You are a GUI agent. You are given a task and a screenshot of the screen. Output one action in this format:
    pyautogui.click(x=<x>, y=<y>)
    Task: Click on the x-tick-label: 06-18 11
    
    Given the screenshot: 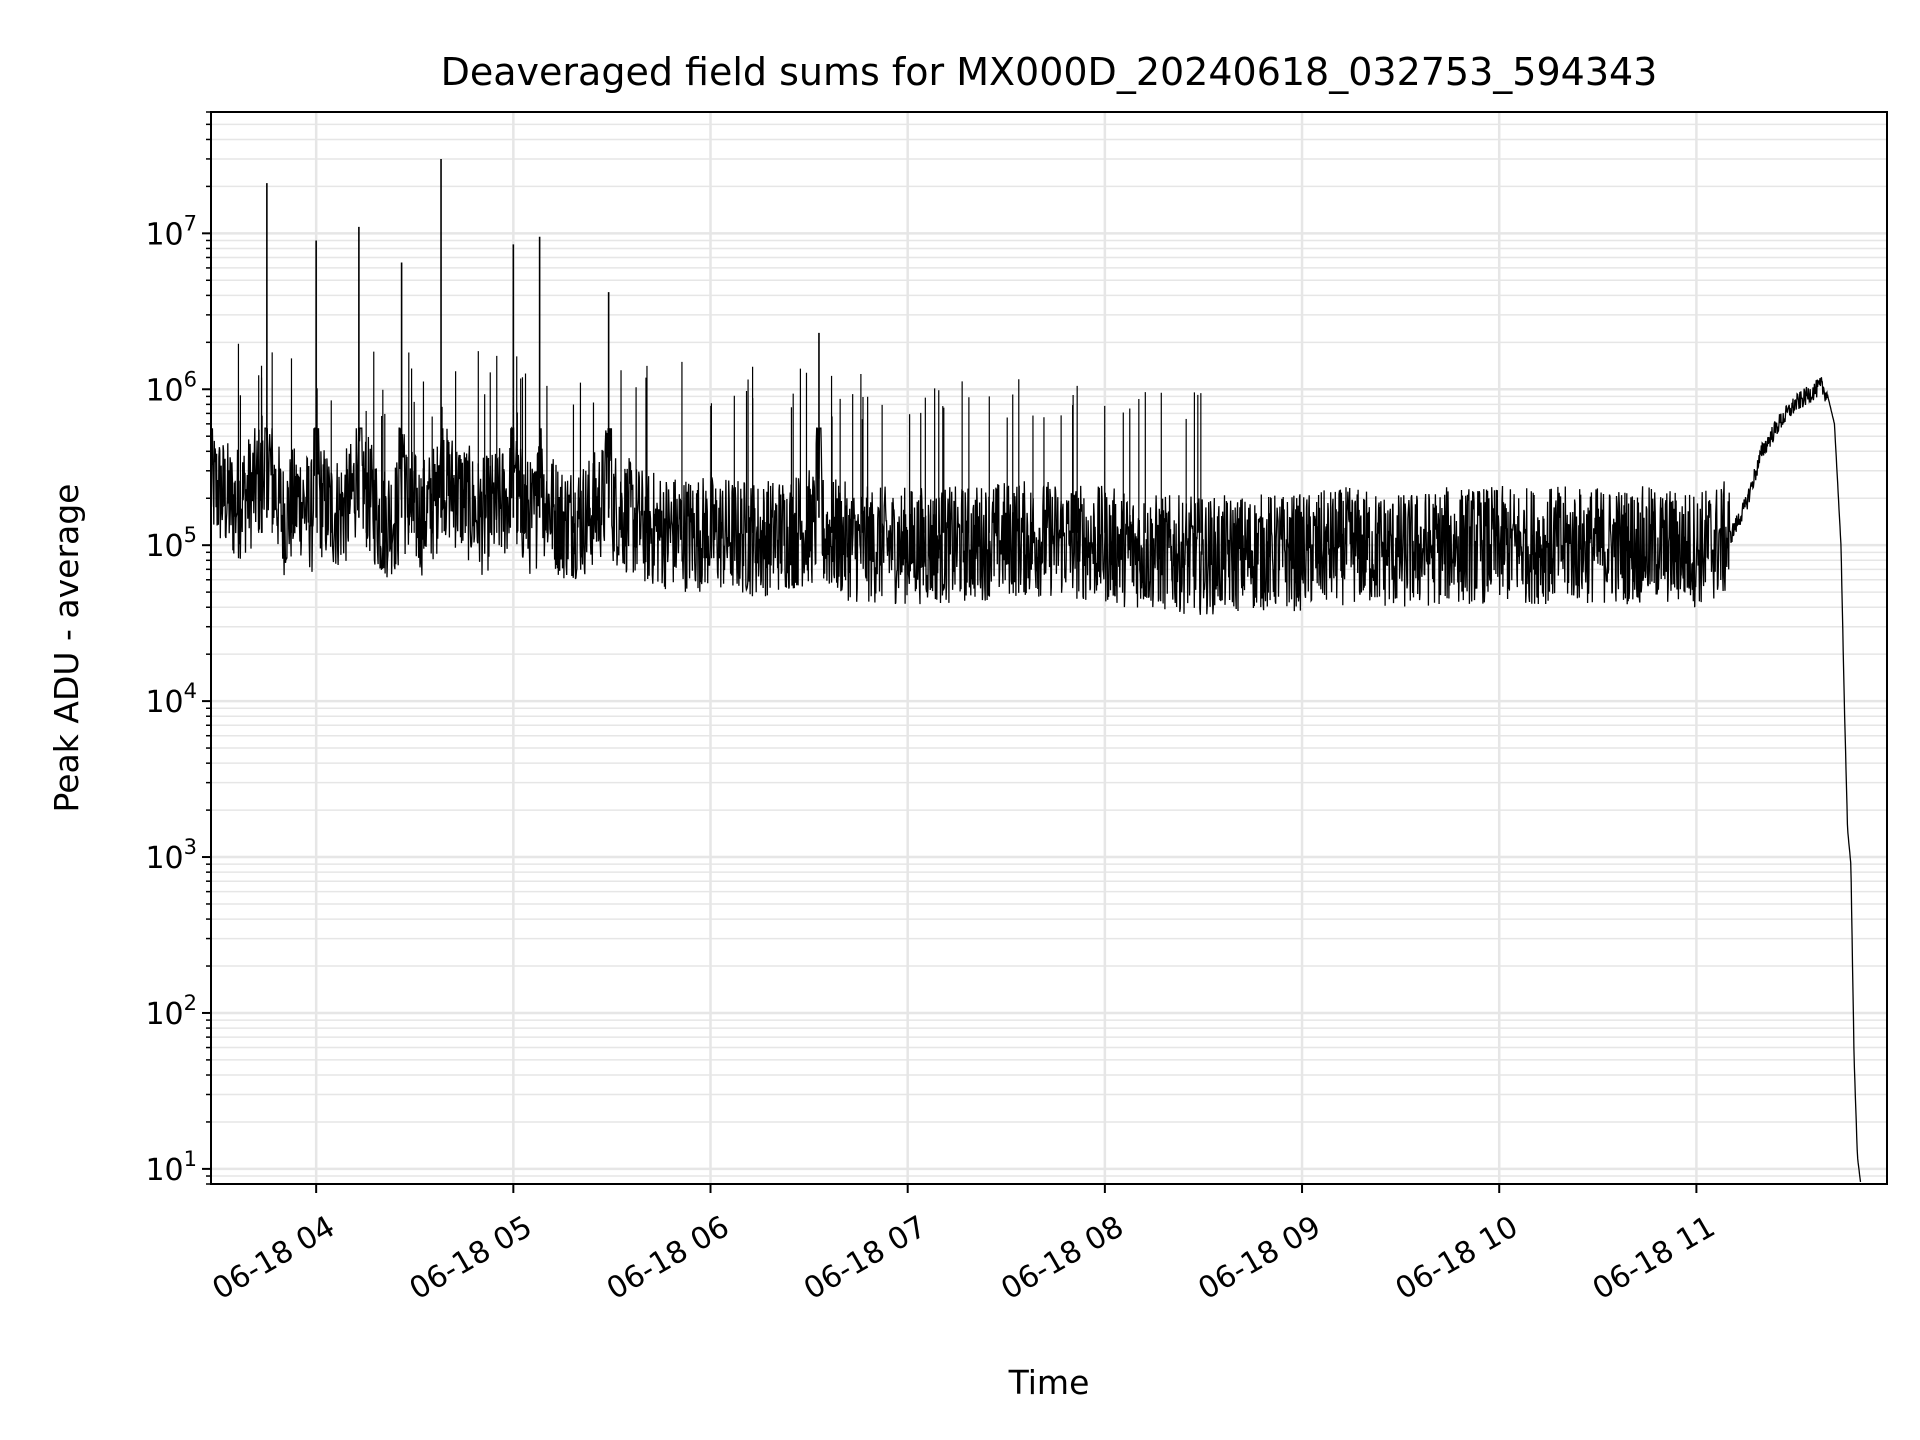 What is the action you would take?
    pyautogui.click(x=1654, y=1258)
    